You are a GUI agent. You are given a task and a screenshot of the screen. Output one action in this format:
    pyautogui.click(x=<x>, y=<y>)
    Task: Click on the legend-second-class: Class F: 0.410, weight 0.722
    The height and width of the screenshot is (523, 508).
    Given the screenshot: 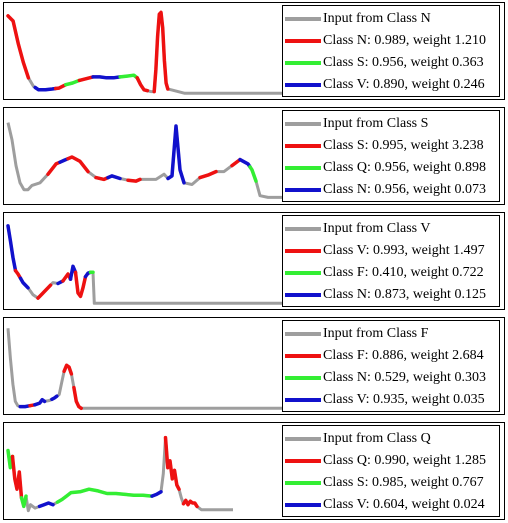 What is the action you would take?
    pyautogui.click(x=391, y=272)
    